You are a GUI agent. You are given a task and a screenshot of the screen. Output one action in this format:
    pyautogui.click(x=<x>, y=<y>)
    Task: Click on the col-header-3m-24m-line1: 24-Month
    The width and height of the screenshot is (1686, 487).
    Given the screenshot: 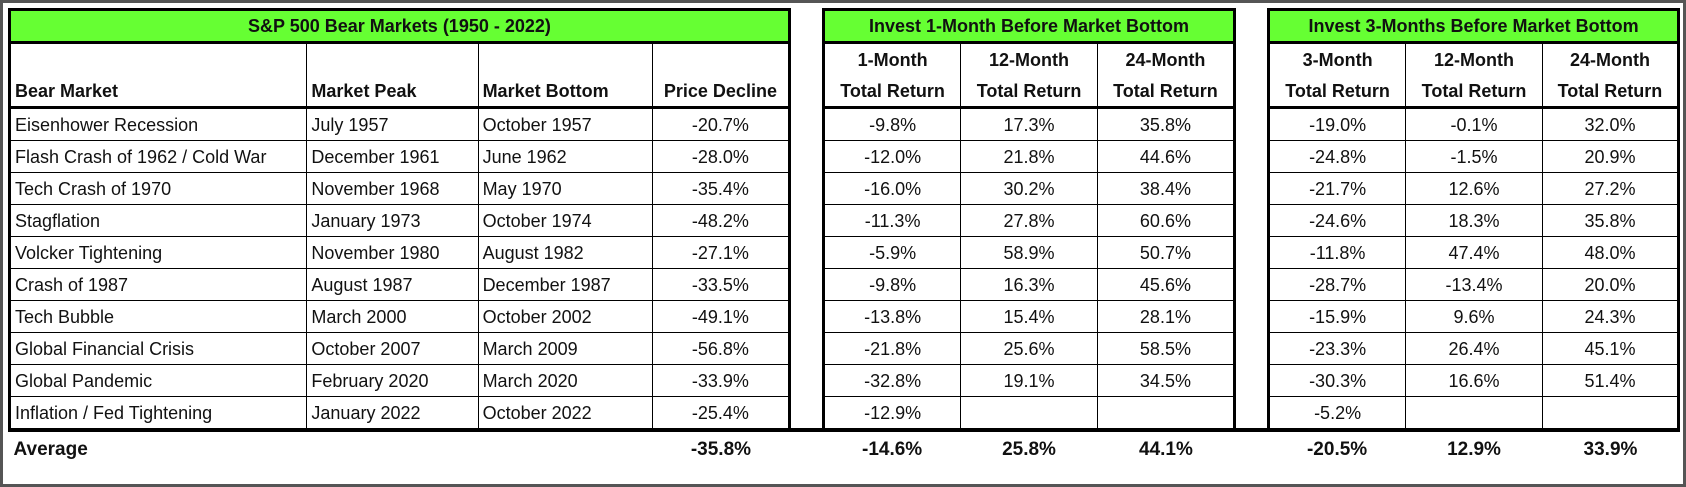 What is the action you would take?
    pyautogui.click(x=1611, y=58)
    